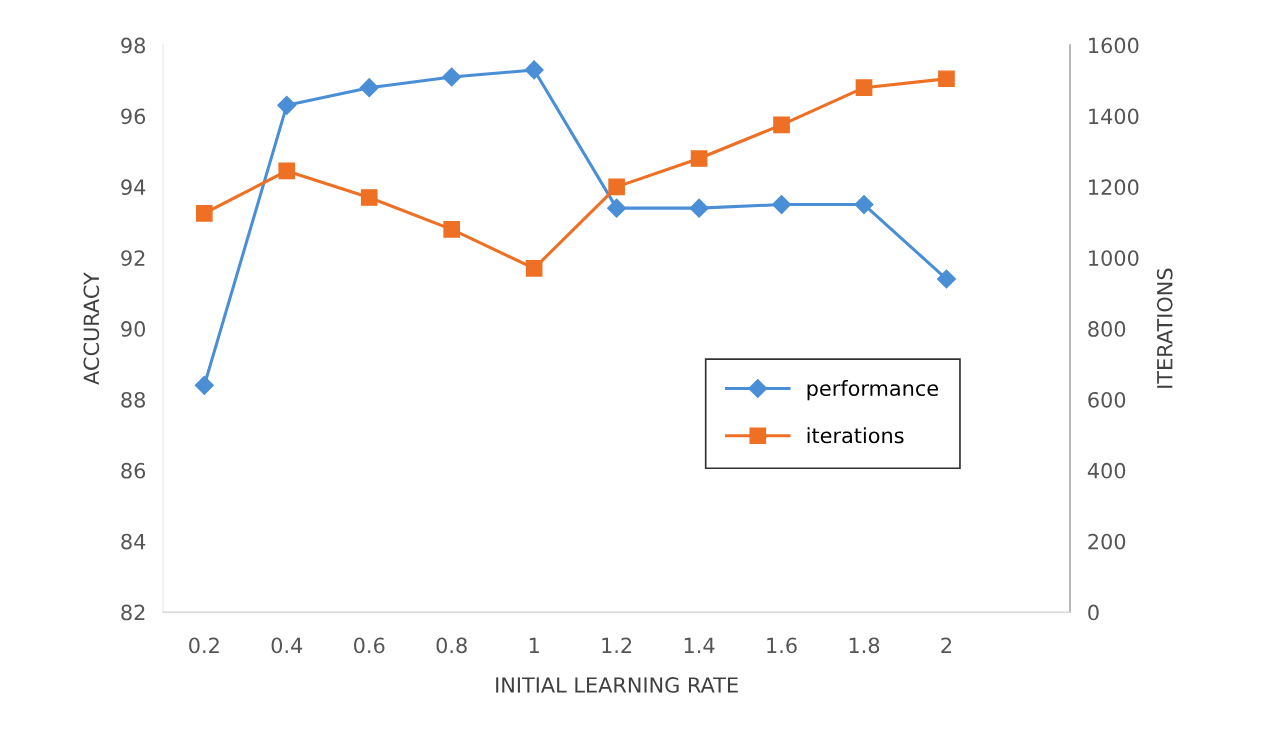 Image resolution: width=1274 pixels, height=752 pixels. Describe the element at coordinates (133, 612) in the screenshot. I see `y-tick-label: 82` at that location.